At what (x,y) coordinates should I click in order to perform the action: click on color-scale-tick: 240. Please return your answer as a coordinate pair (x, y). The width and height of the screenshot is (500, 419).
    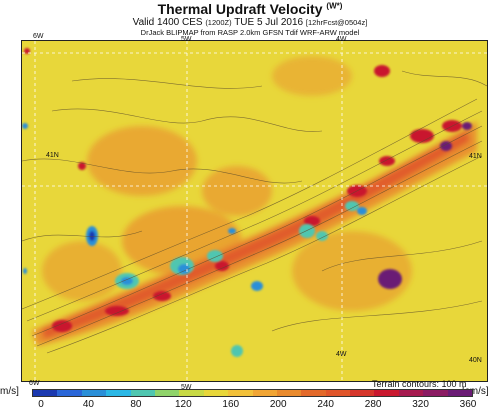
    Looking at the image, I should click on (325, 404).